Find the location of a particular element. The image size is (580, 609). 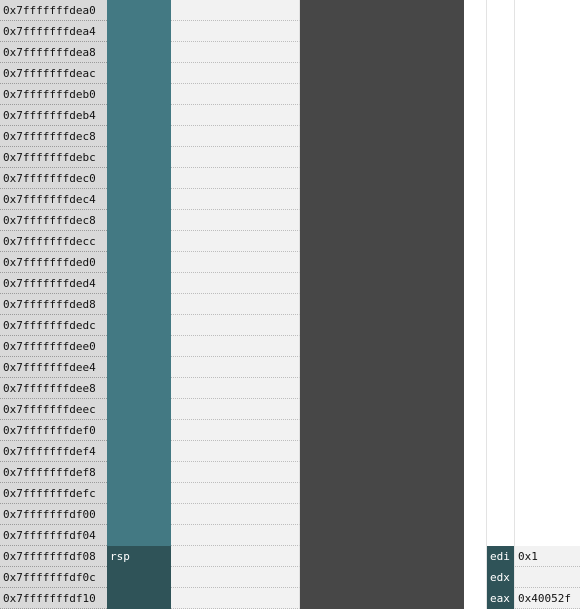

memory-row: 0x7fffffffdec4 is located at coordinates (290, 199).